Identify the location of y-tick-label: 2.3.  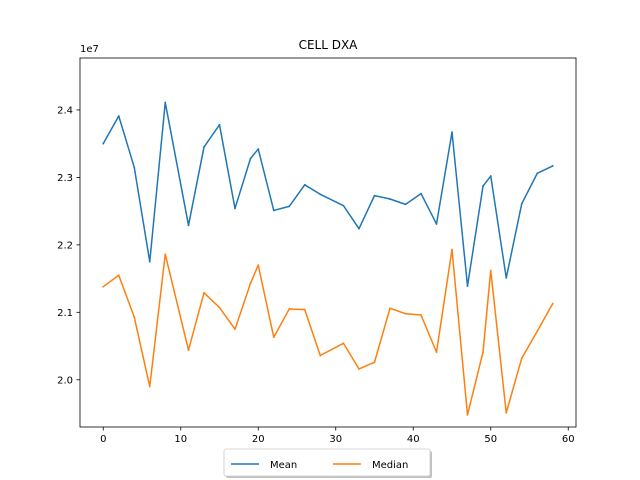
(65, 178).